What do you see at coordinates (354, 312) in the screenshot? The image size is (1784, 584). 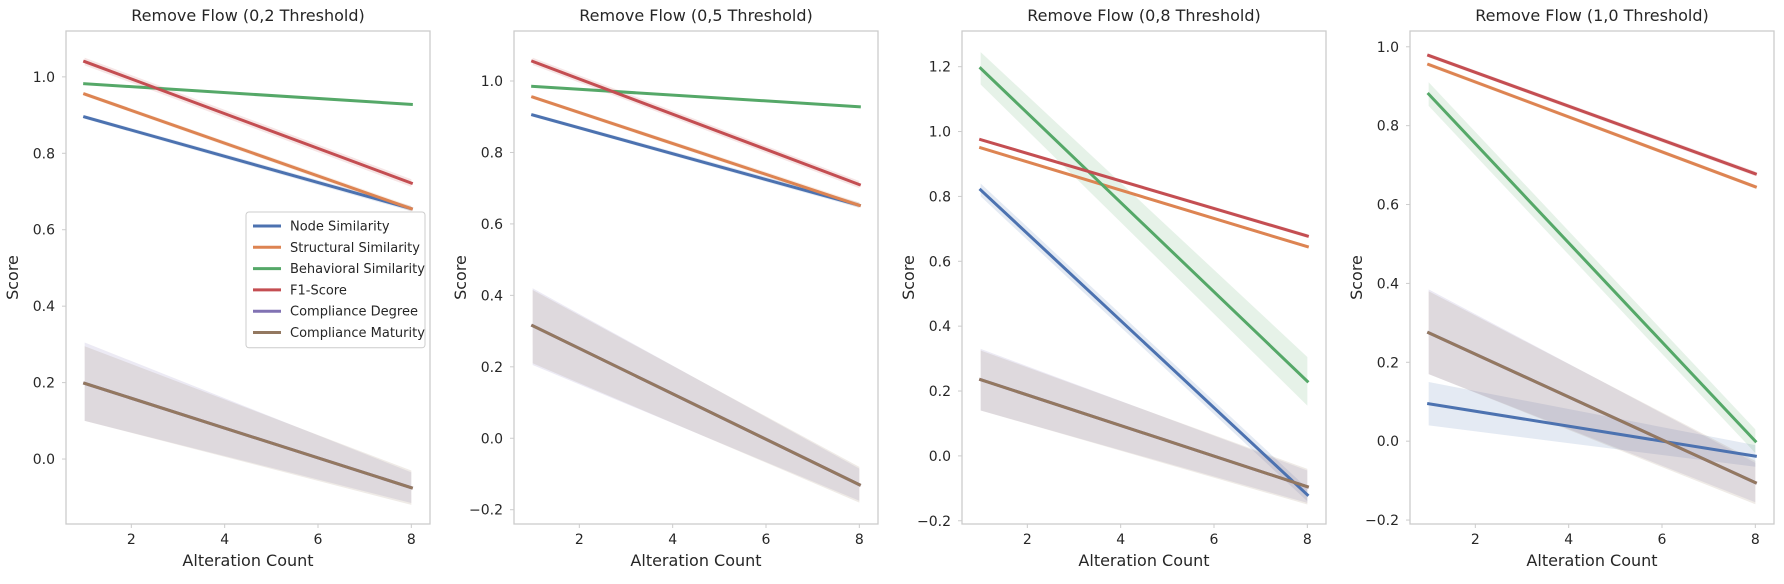 I see `legend-entry: Compliance Degree` at bounding box center [354, 312].